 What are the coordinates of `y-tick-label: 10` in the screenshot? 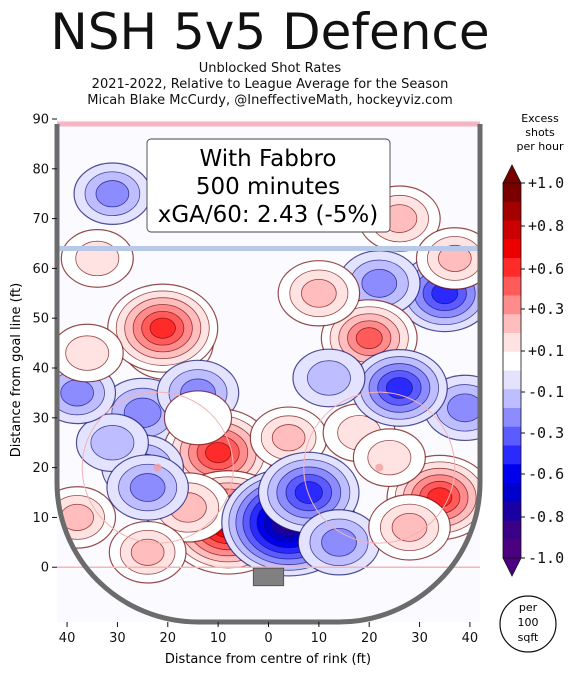 It's located at (40, 518).